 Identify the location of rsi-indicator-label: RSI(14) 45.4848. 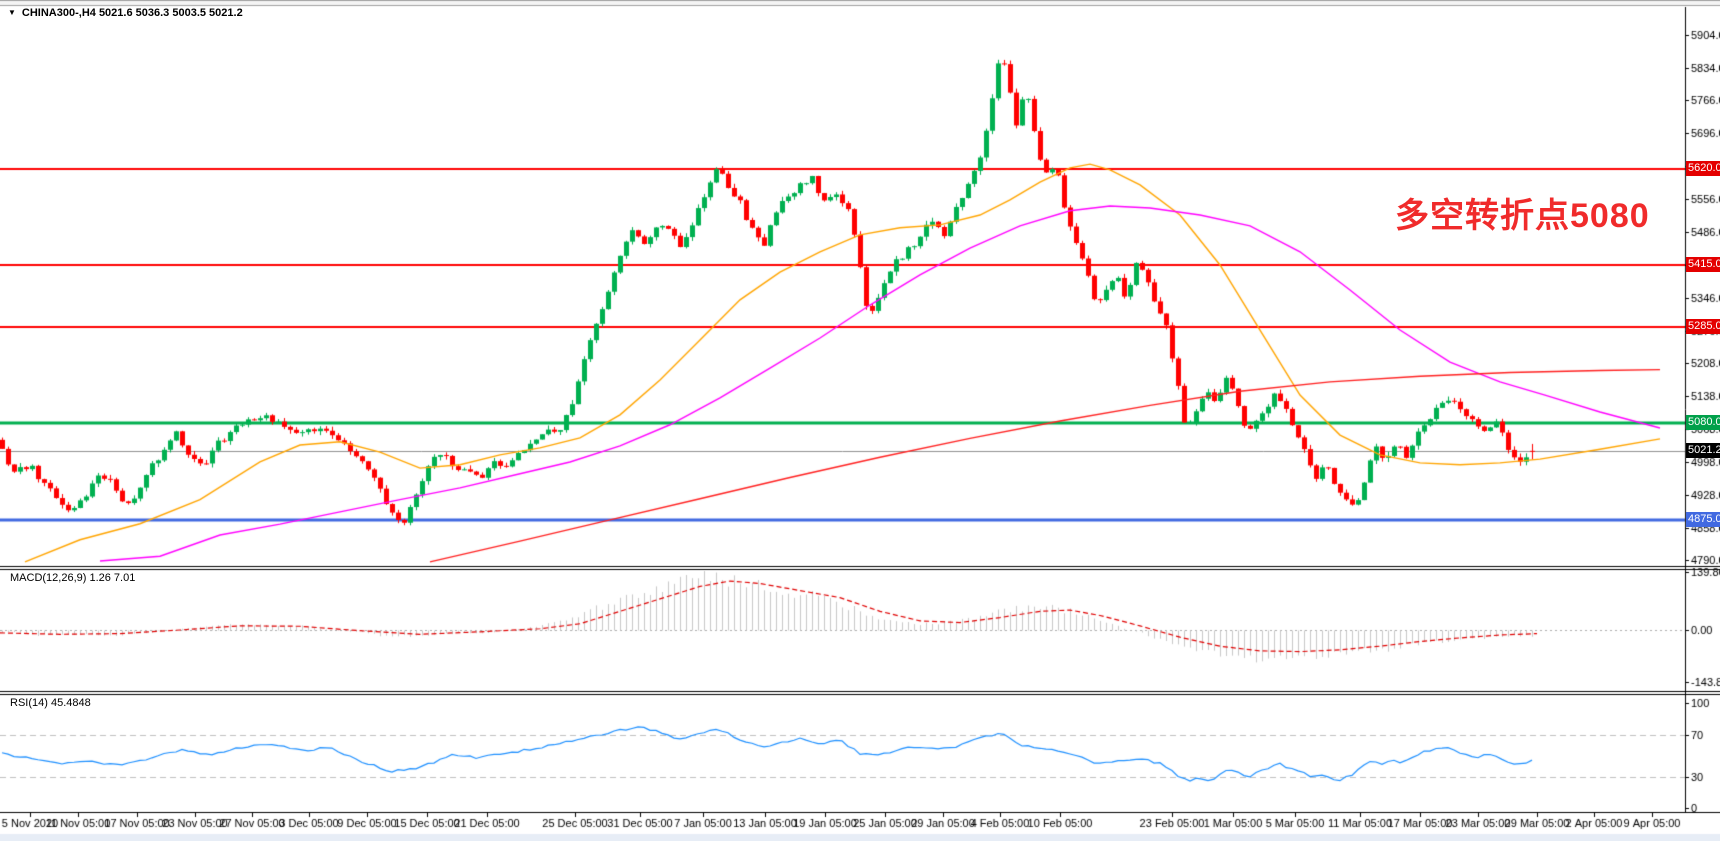
(50, 703).